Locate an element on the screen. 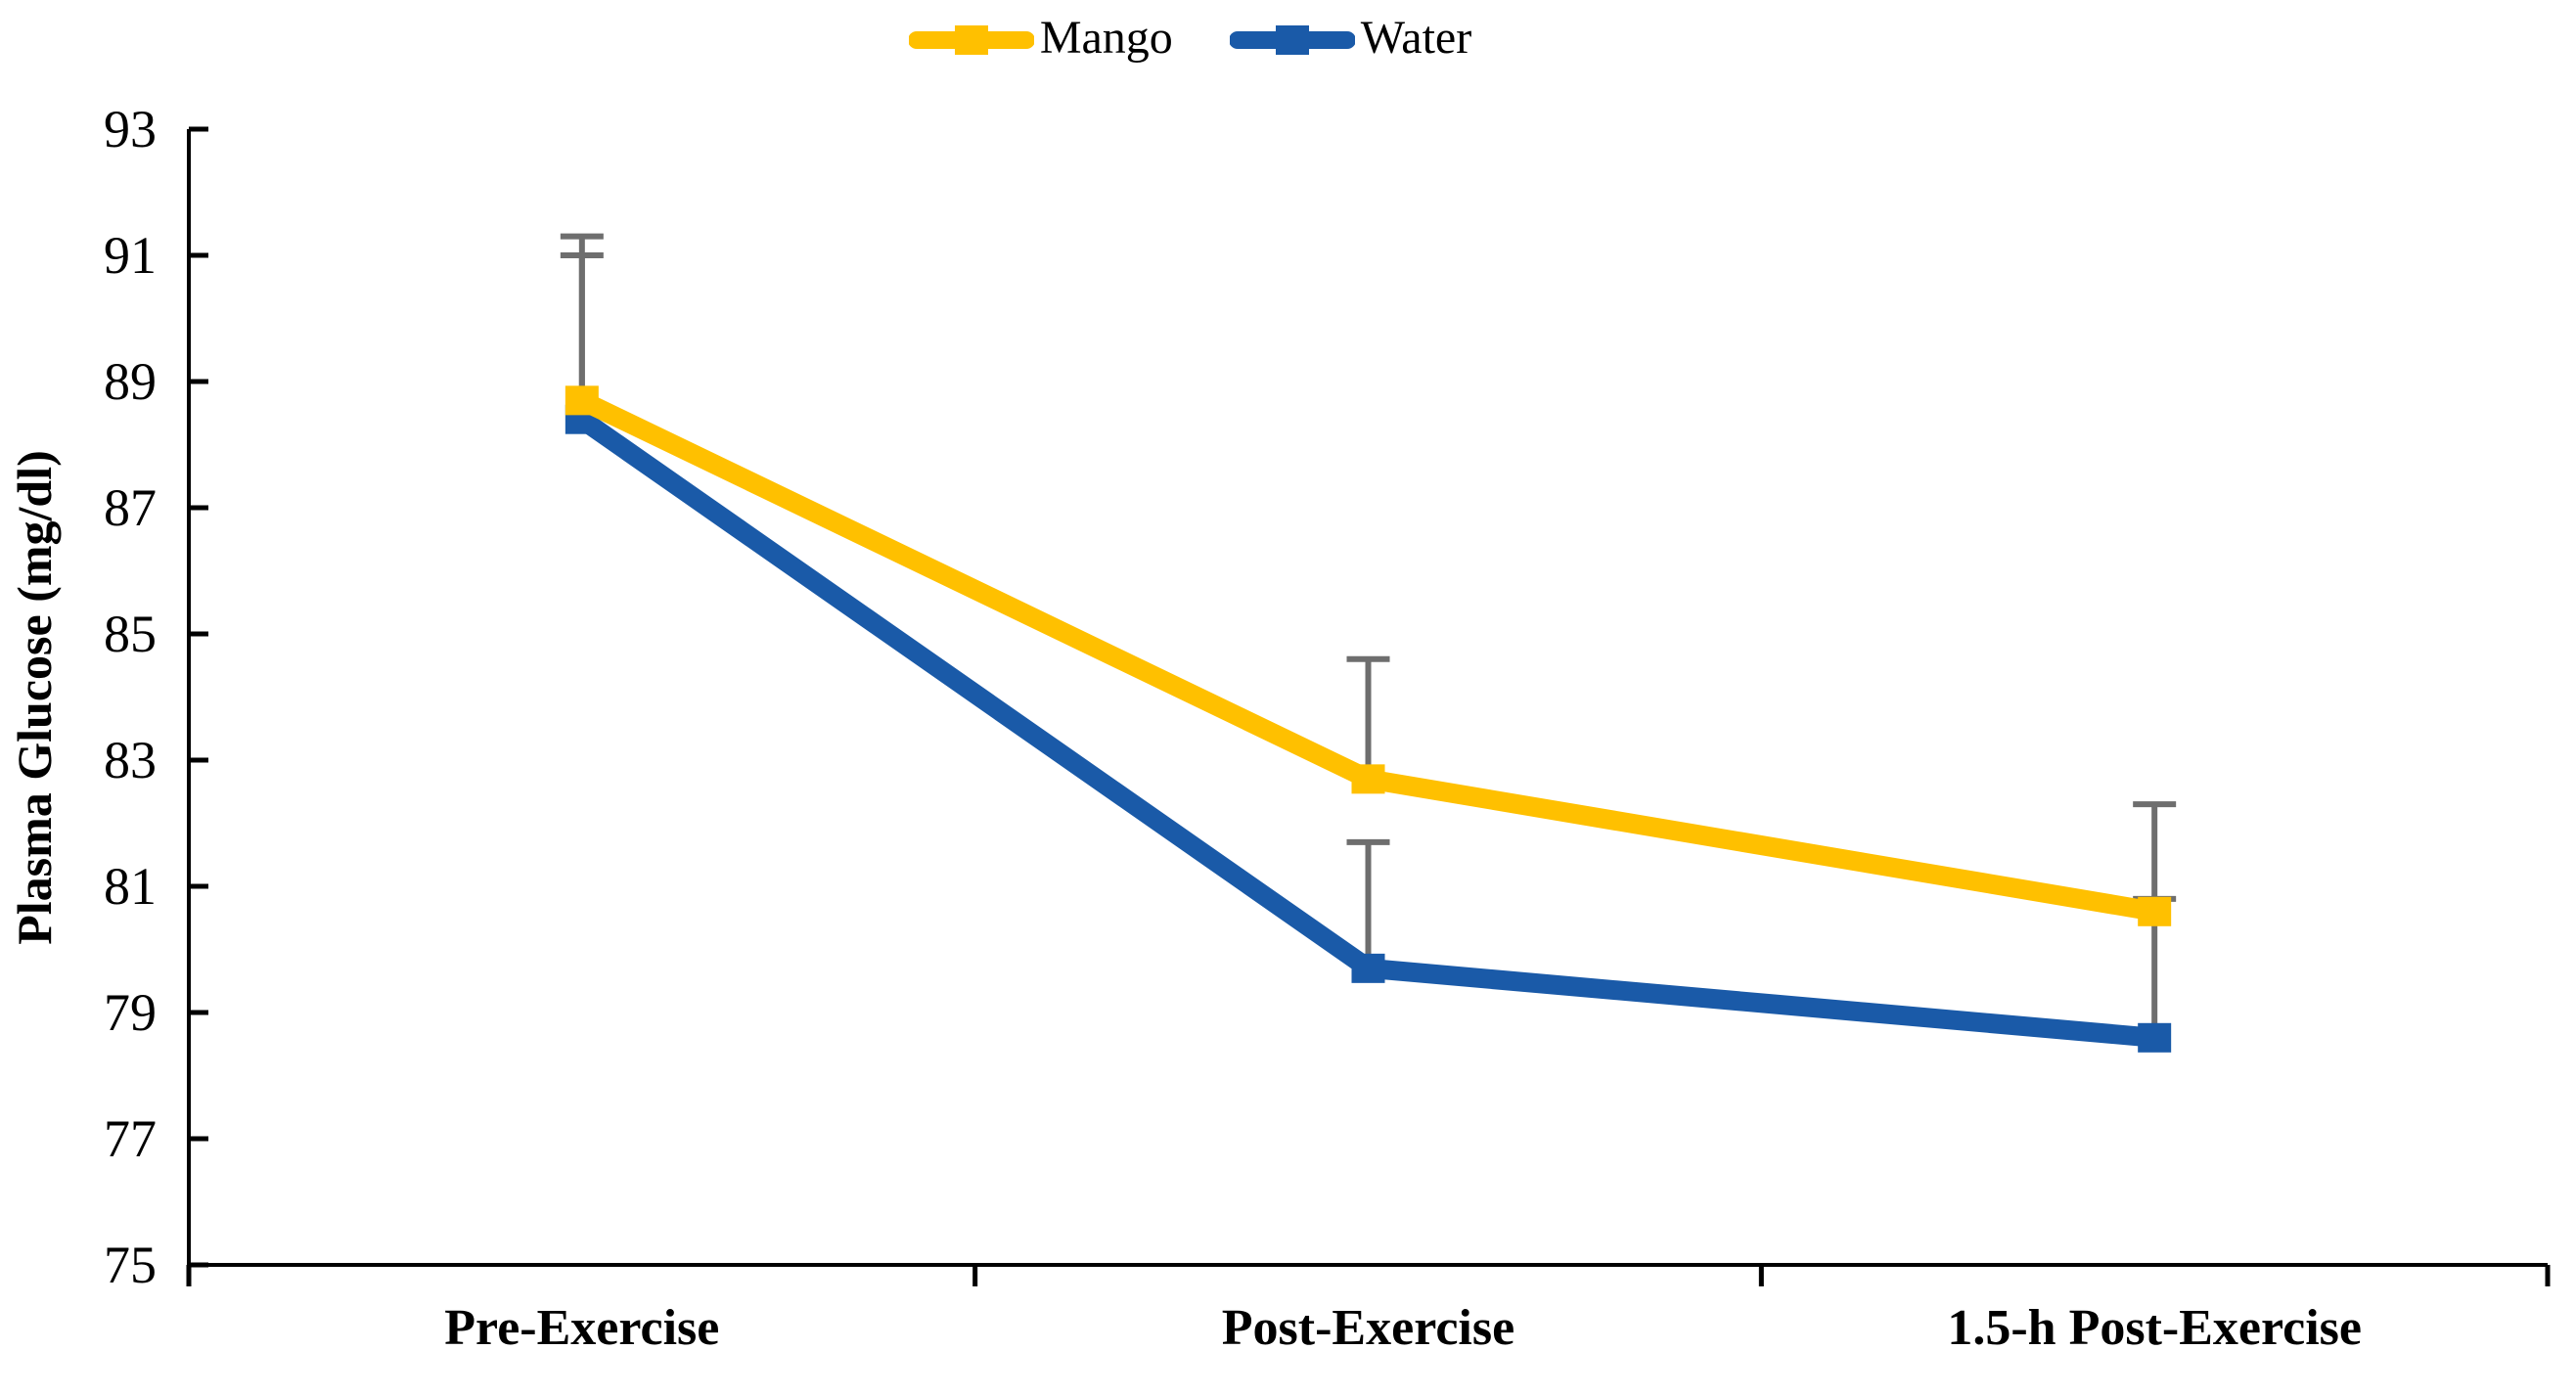 The image size is (2576, 1395). legend-item-mango: Mango is located at coordinates (1040, 40).